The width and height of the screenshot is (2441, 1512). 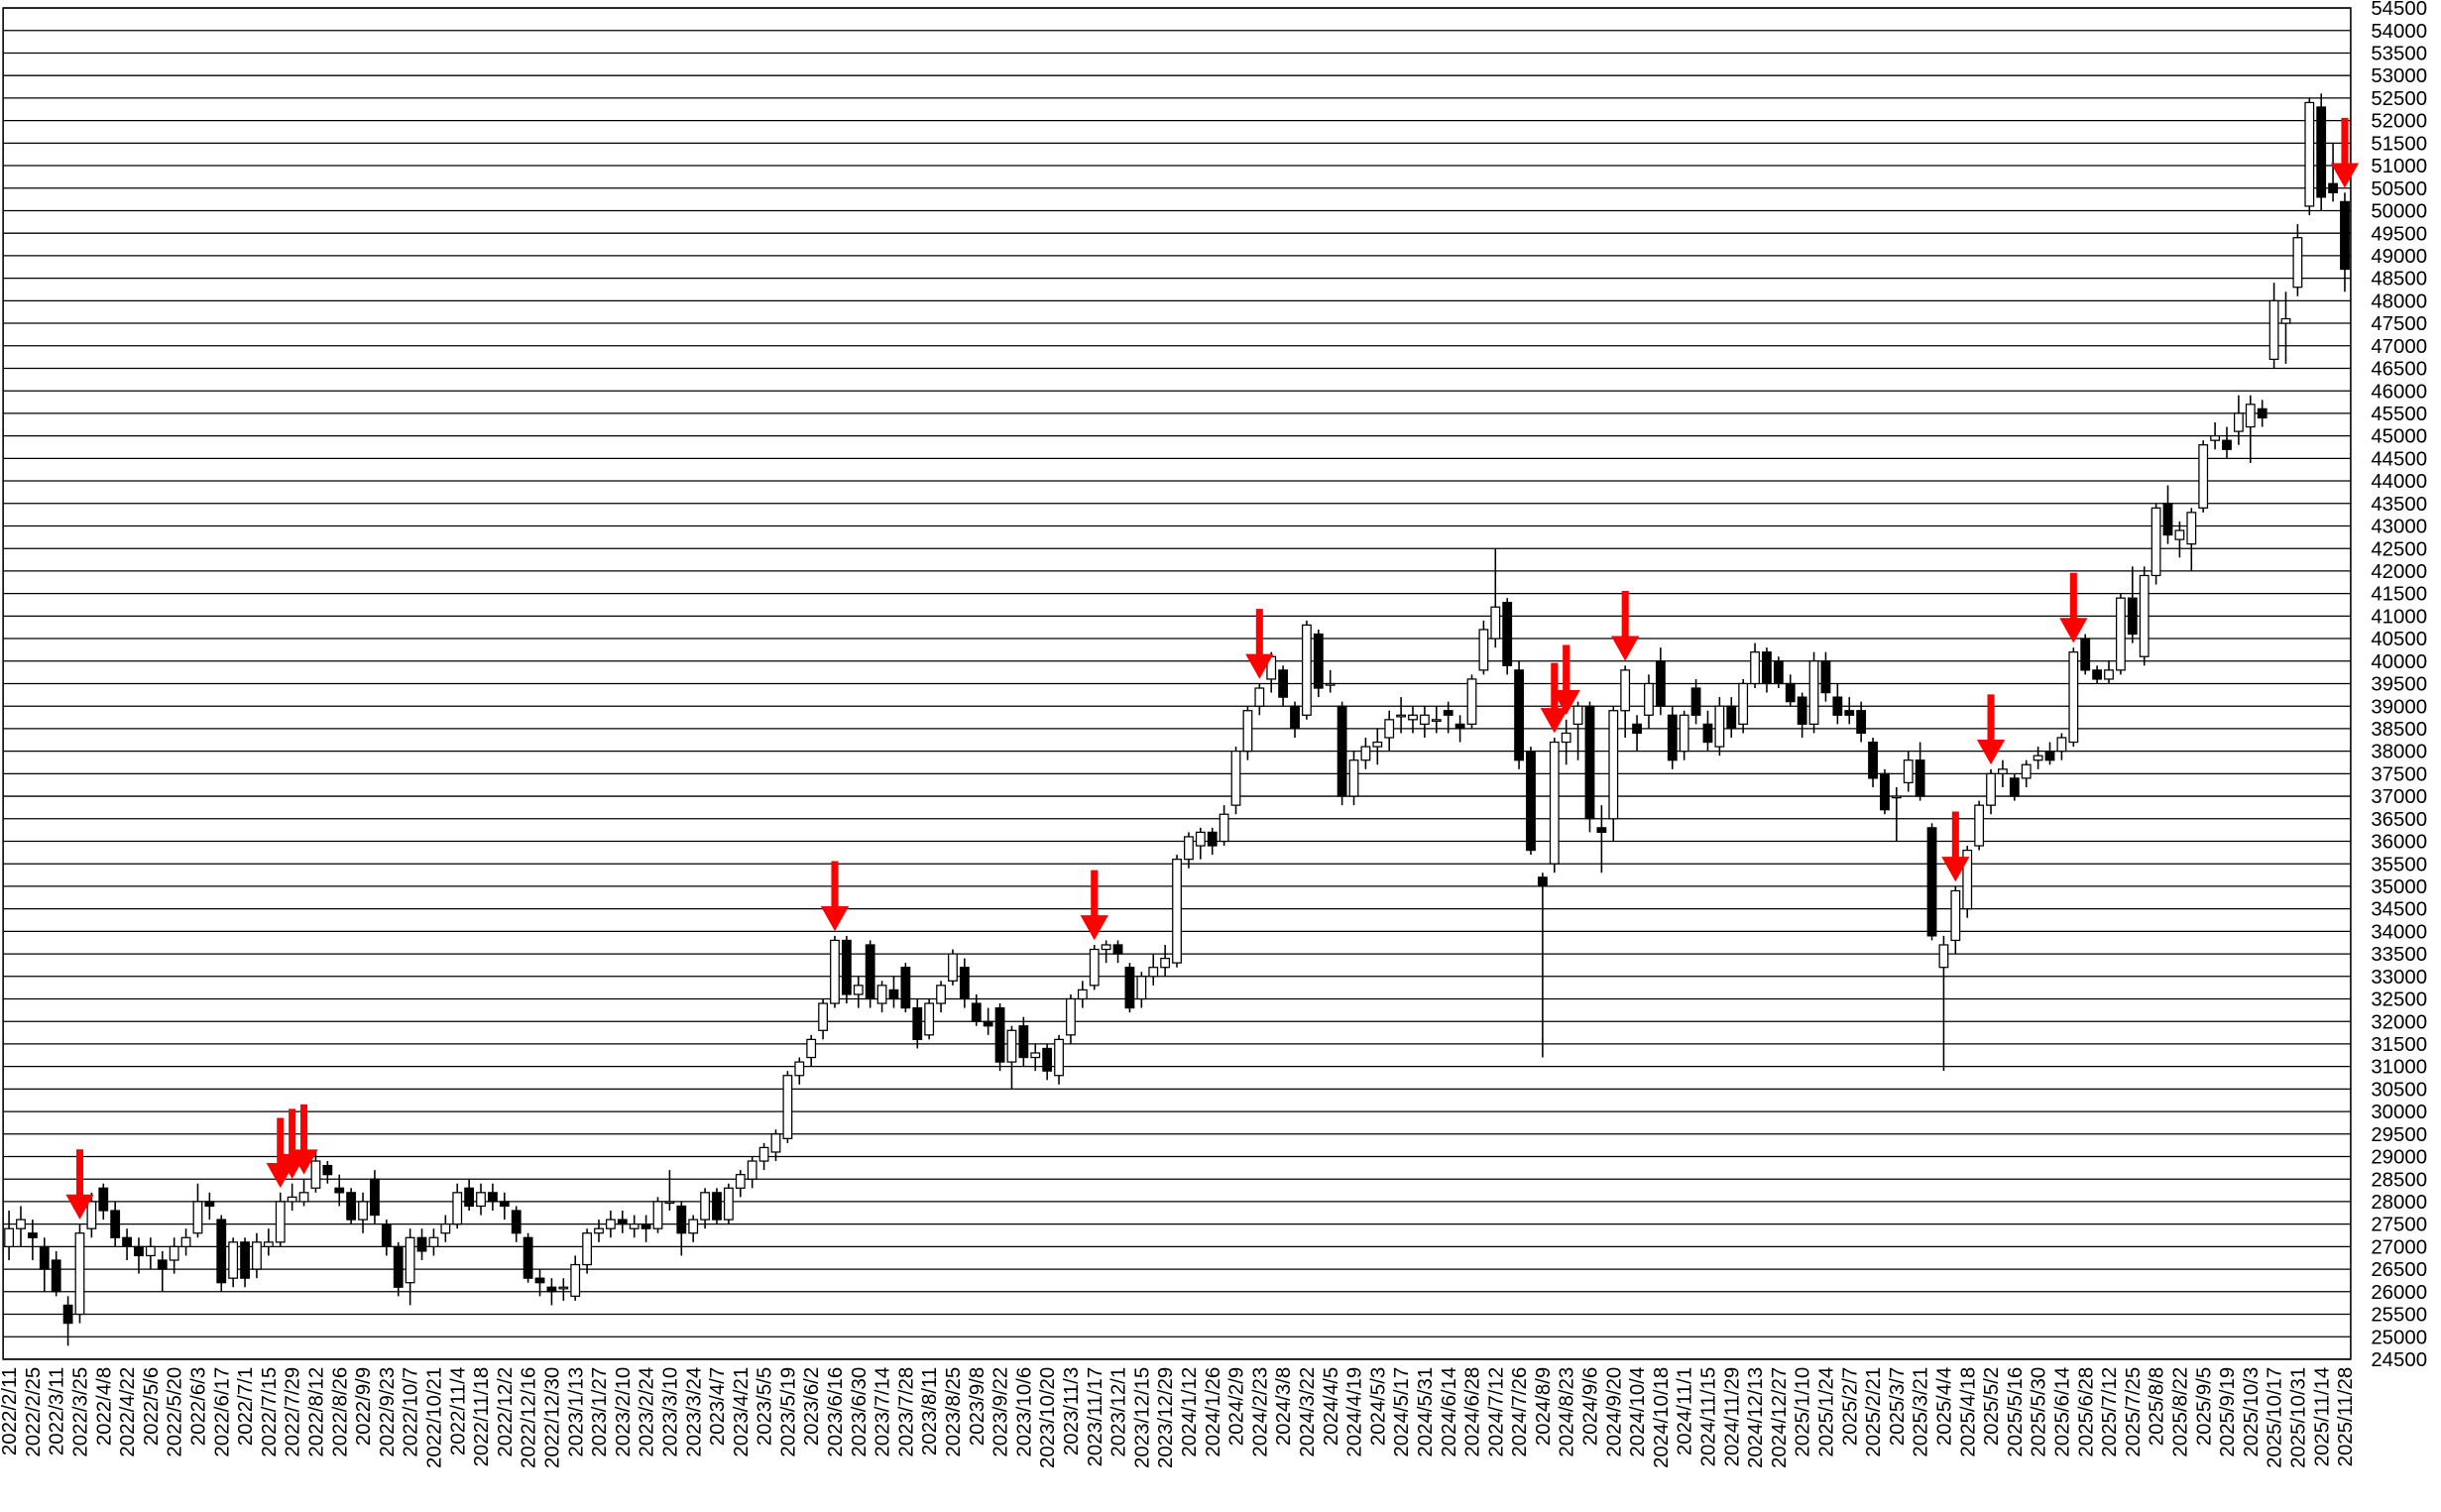 What do you see at coordinates (812, 1406) in the screenshot?
I see `x-tick-label: 2023/6/2` at bounding box center [812, 1406].